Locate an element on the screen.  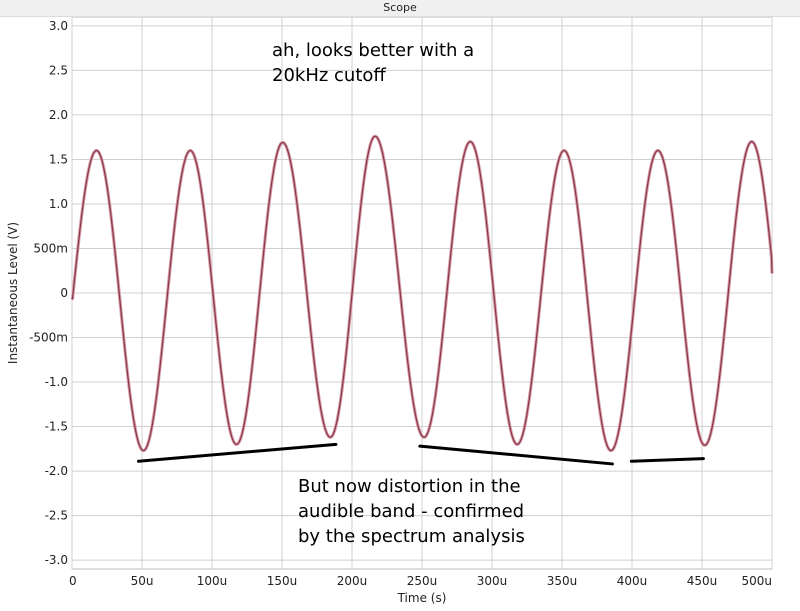
y-tick-label: 1.0 is located at coordinates (58, 204).